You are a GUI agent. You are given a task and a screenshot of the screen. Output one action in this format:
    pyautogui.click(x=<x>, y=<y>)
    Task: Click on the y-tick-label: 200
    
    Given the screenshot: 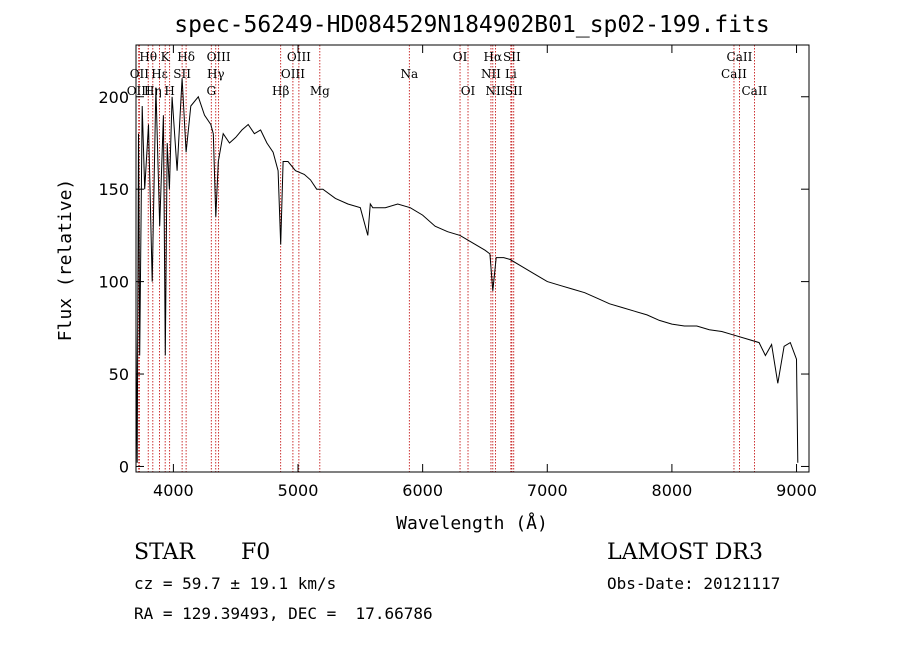 What is the action you would take?
    pyautogui.click(x=113, y=97)
    